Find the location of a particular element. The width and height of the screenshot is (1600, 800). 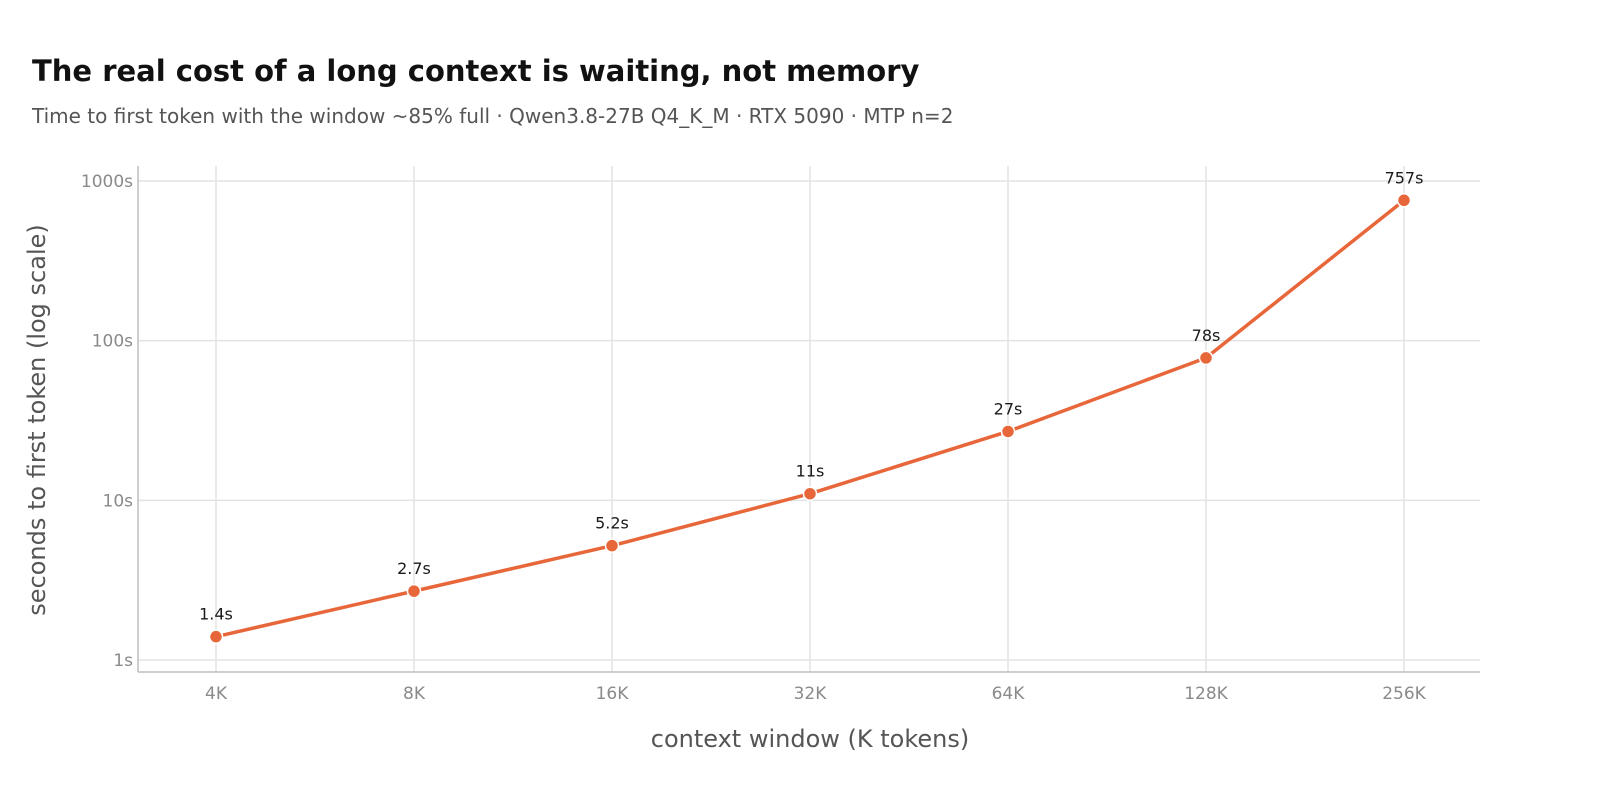

data-label: 11s is located at coordinates (810, 471).